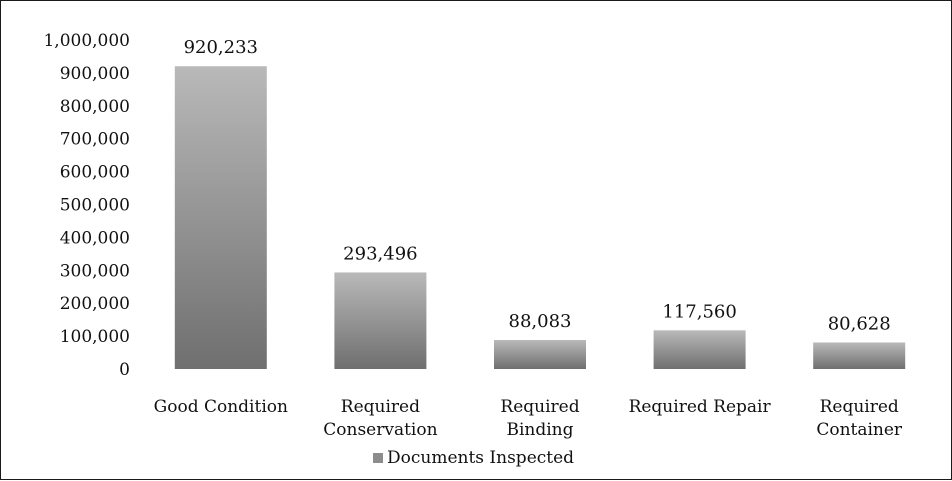 The height and width of the screenshot is (481, 952). Describe the element at coordinates (124, 370) in the screenshot. I see `y-tick-label: 0` at that location.